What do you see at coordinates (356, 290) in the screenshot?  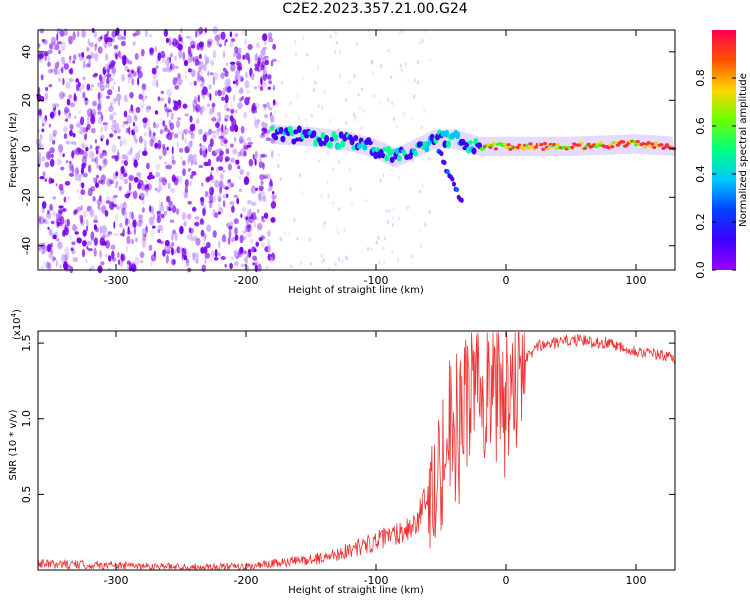 I see `spectrogram-x-axis-label: Height of straight line (km)` at bounding box center [356, 290].